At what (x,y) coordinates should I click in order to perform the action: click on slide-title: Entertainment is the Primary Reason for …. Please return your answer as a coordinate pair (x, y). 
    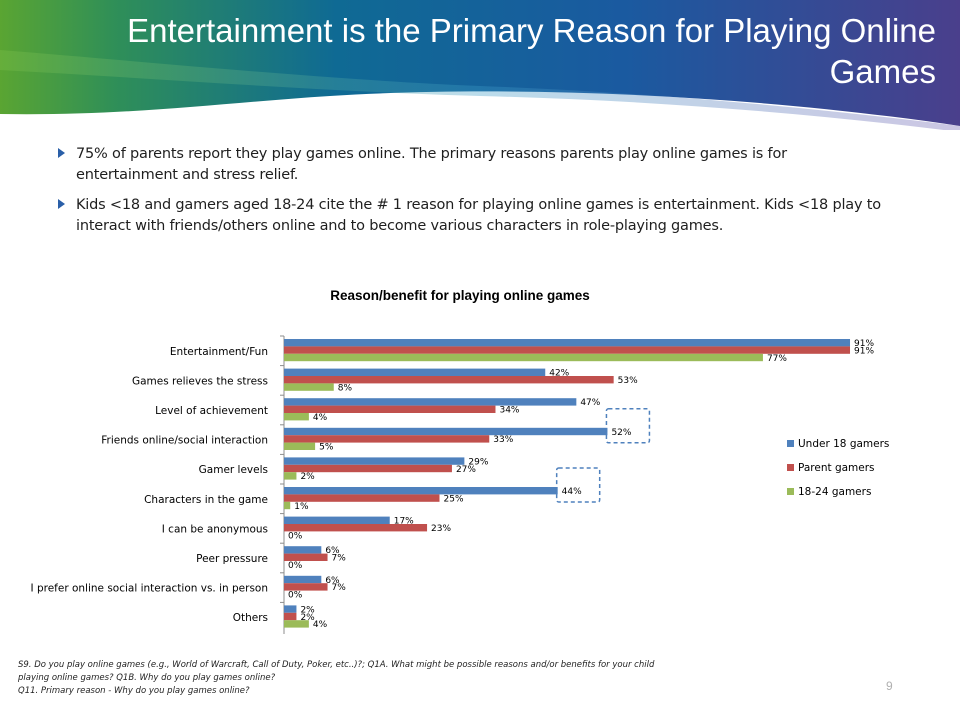
    Looking at the image, I should click on (531, 51).